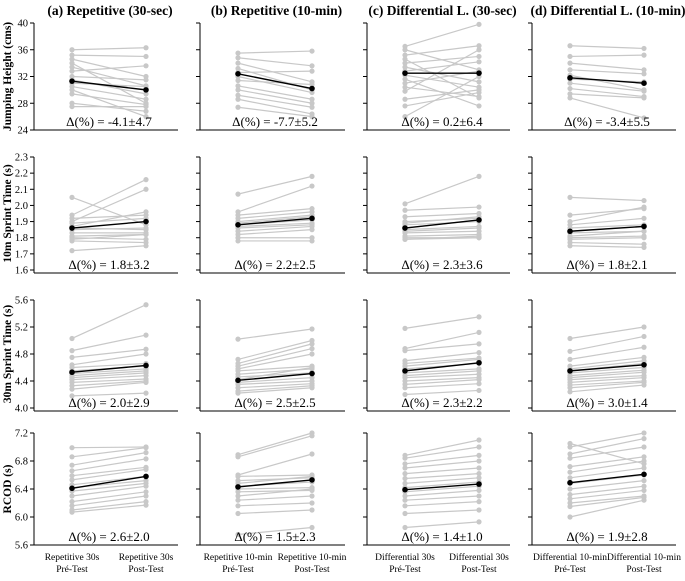  What do you see at coordinates (108, 264) in the screenshot?
I see `delta-annotation: Δ(%) = 1.8±3.2` at bounding box center [108, 264].